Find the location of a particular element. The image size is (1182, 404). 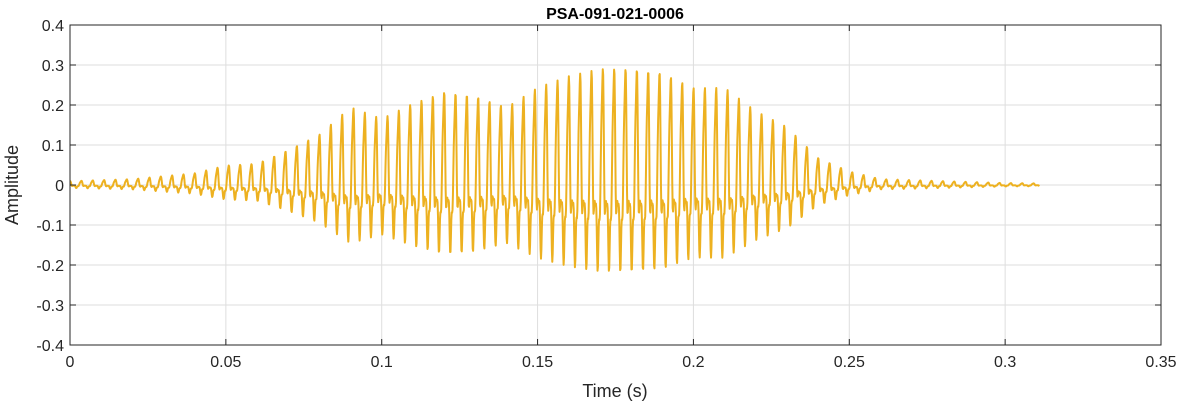

y-tick-labels: -0.4 -0.3 -0.2 -0.1 0 0.1 0.2 0.3 0.4 is located at coordinates (50, 186).